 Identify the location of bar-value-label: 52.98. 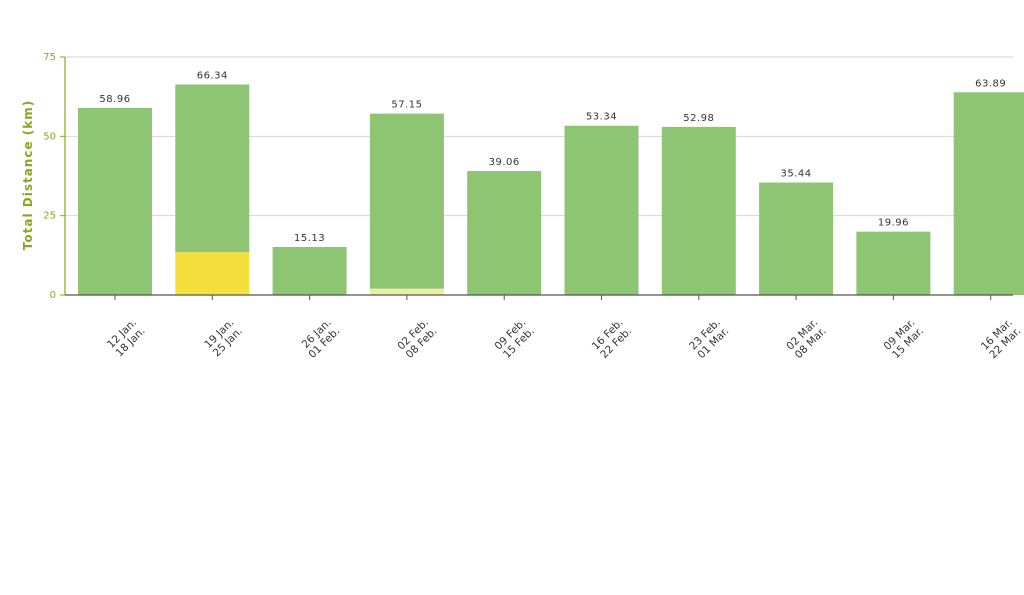
(698, 118).